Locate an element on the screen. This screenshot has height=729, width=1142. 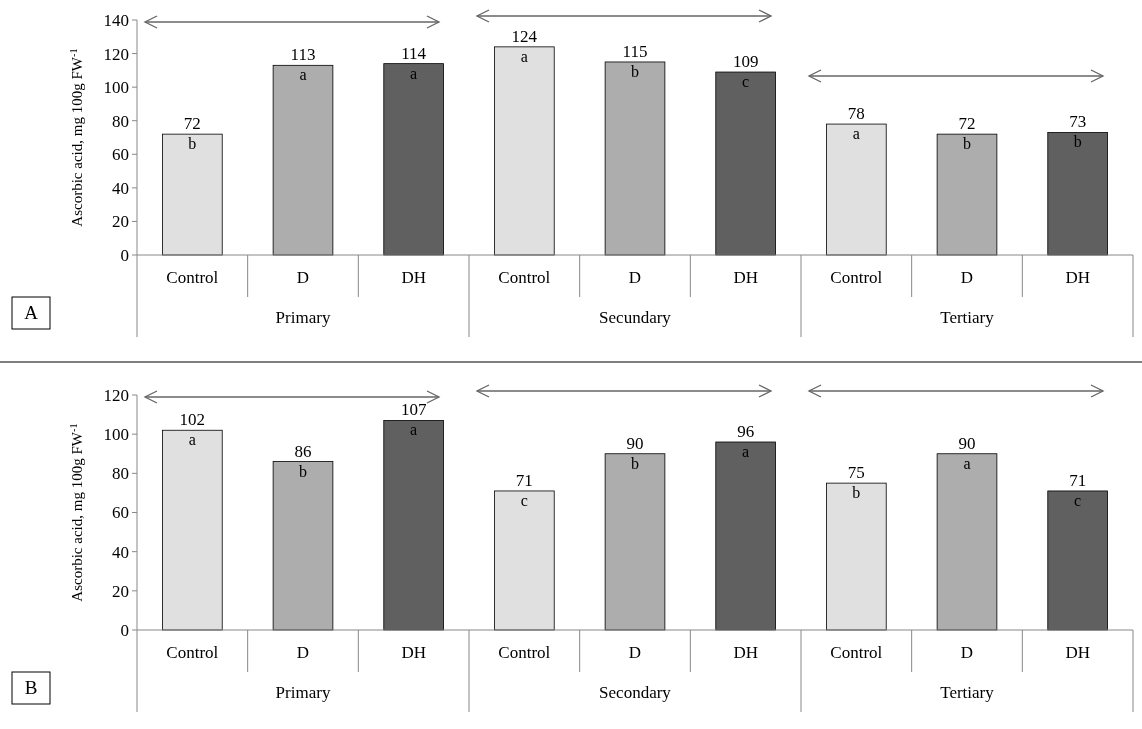
data-label: 96 is located at coordinates (746, 431).